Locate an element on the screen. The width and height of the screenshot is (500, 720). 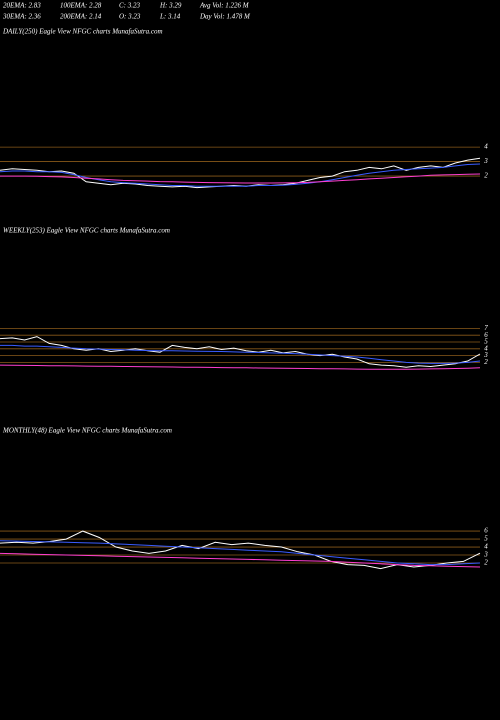
stat: Day Vol: 1.478 M is located at coordinates (225, 17).